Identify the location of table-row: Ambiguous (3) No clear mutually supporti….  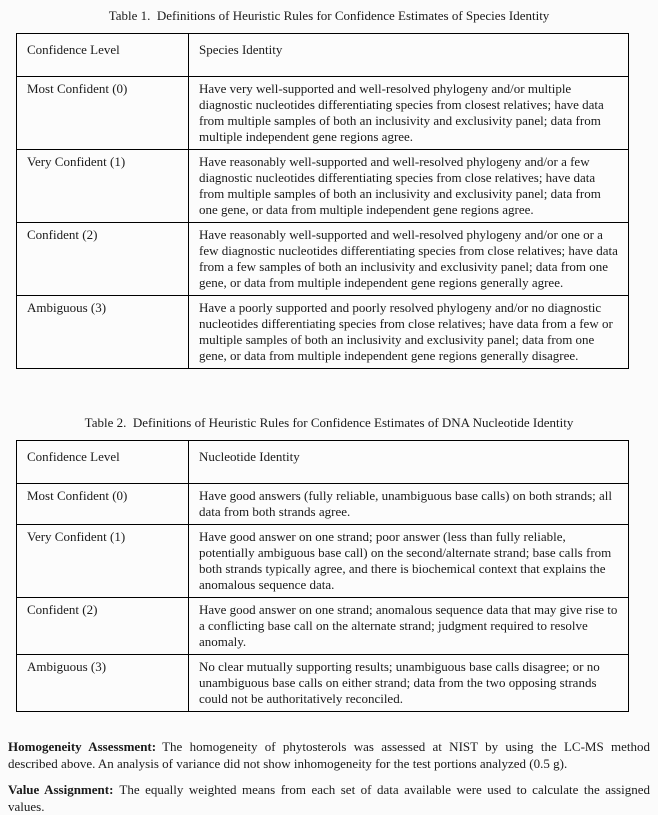
(322, 683).